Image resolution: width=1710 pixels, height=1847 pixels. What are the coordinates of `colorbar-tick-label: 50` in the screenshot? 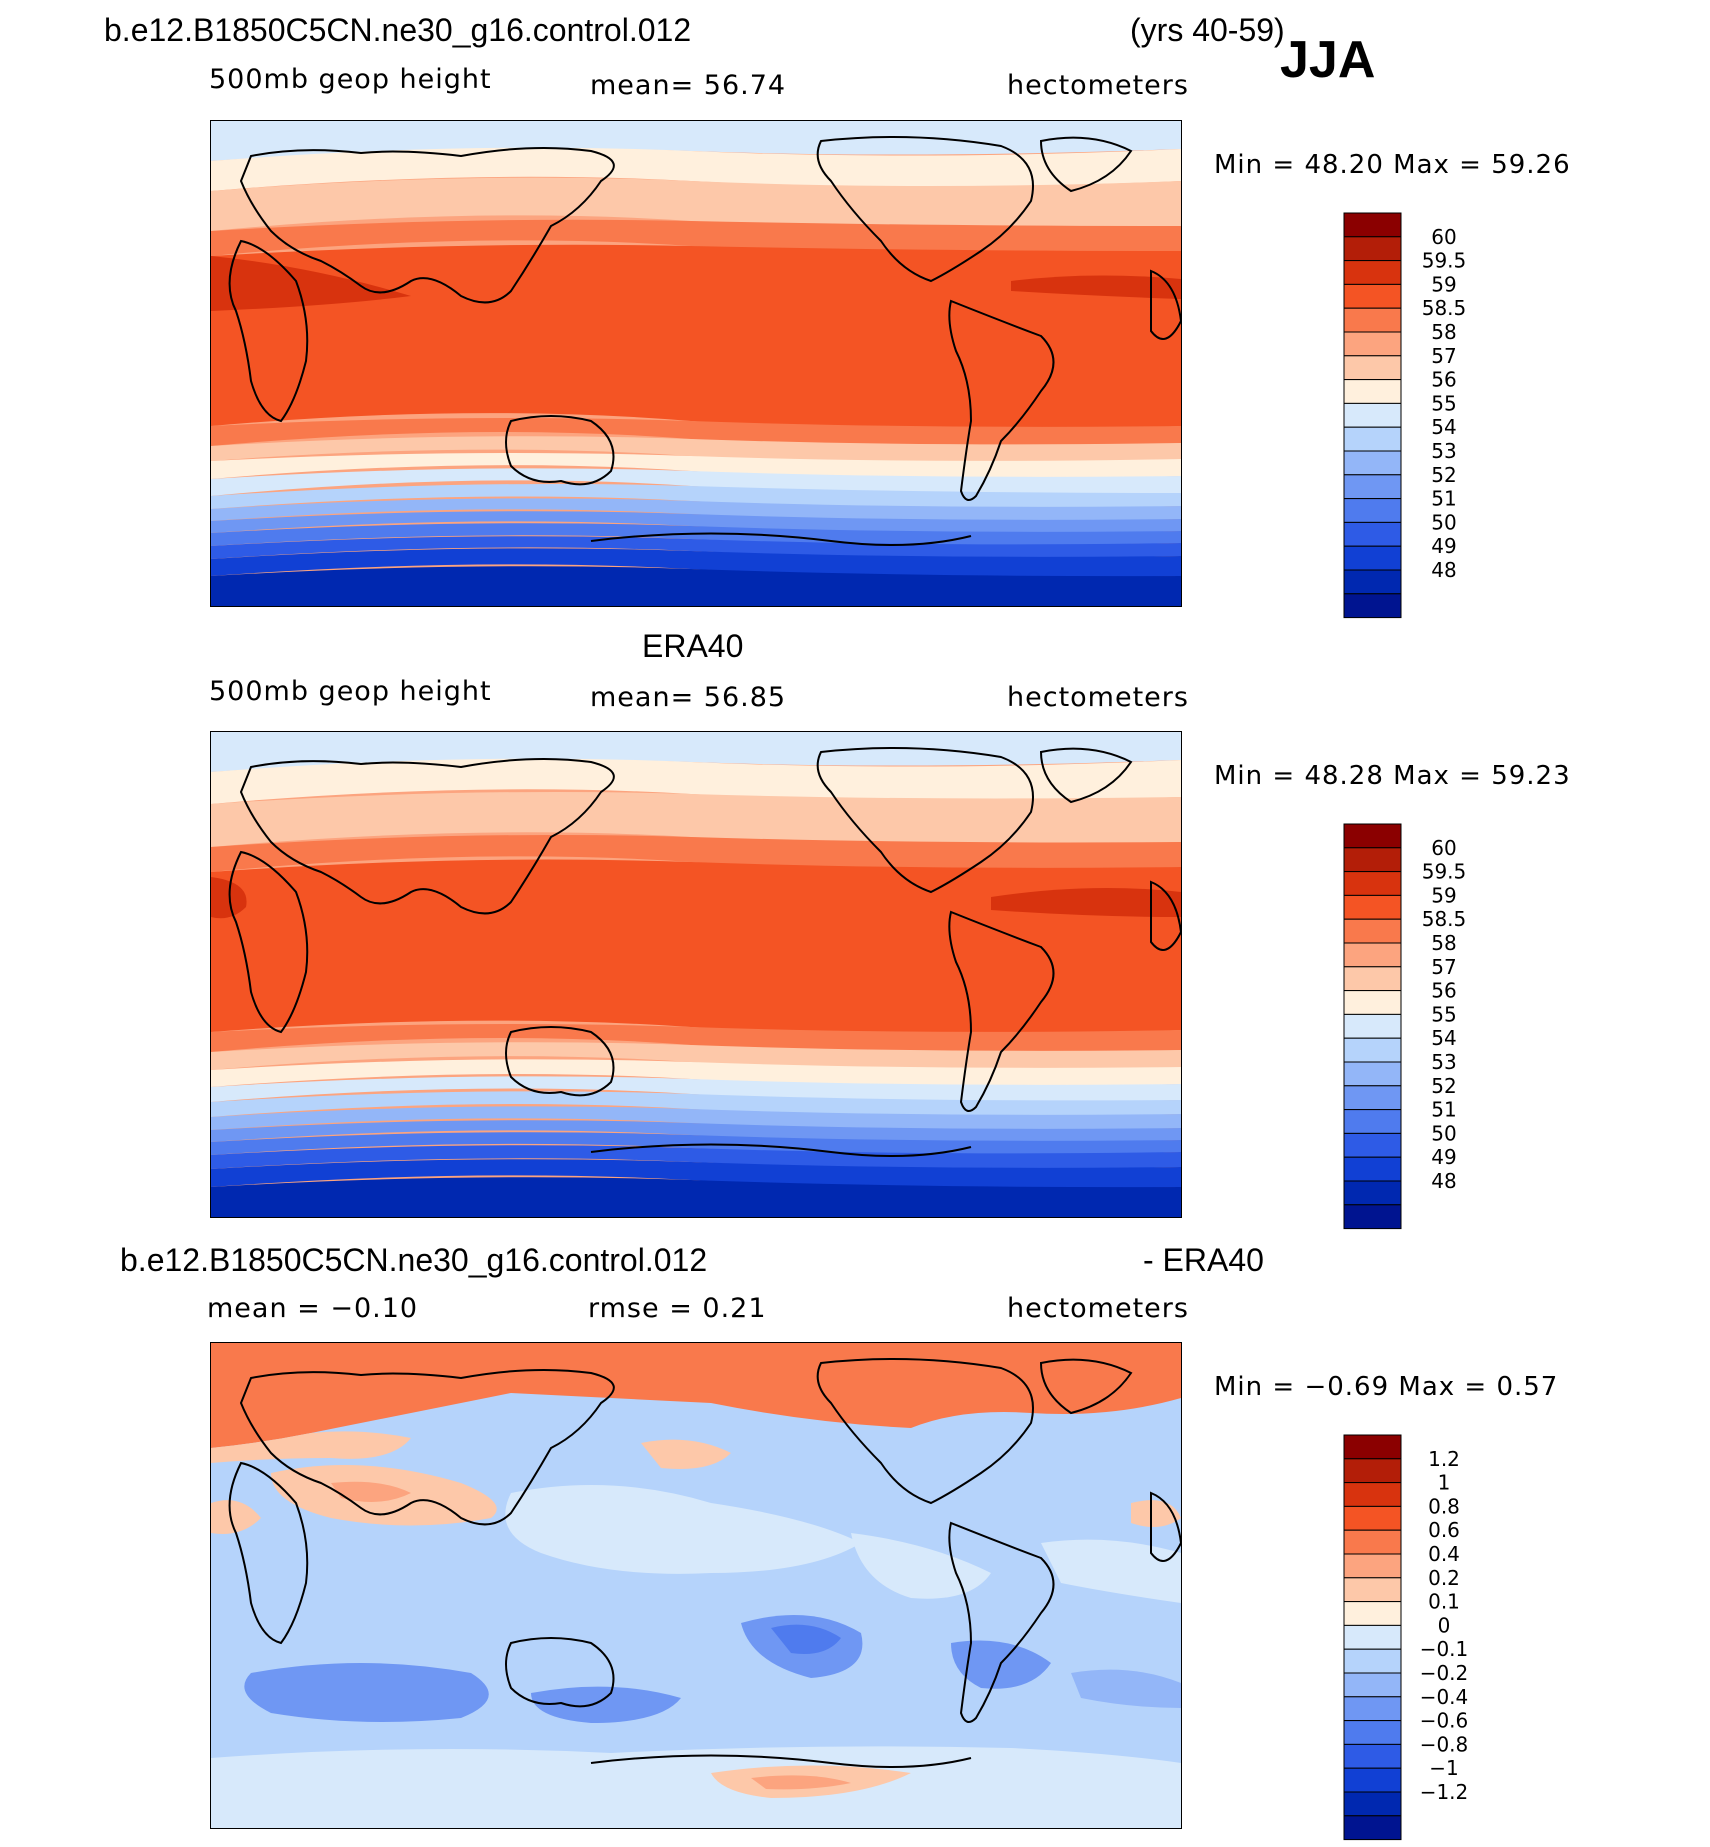 It's located at (1443, 522).